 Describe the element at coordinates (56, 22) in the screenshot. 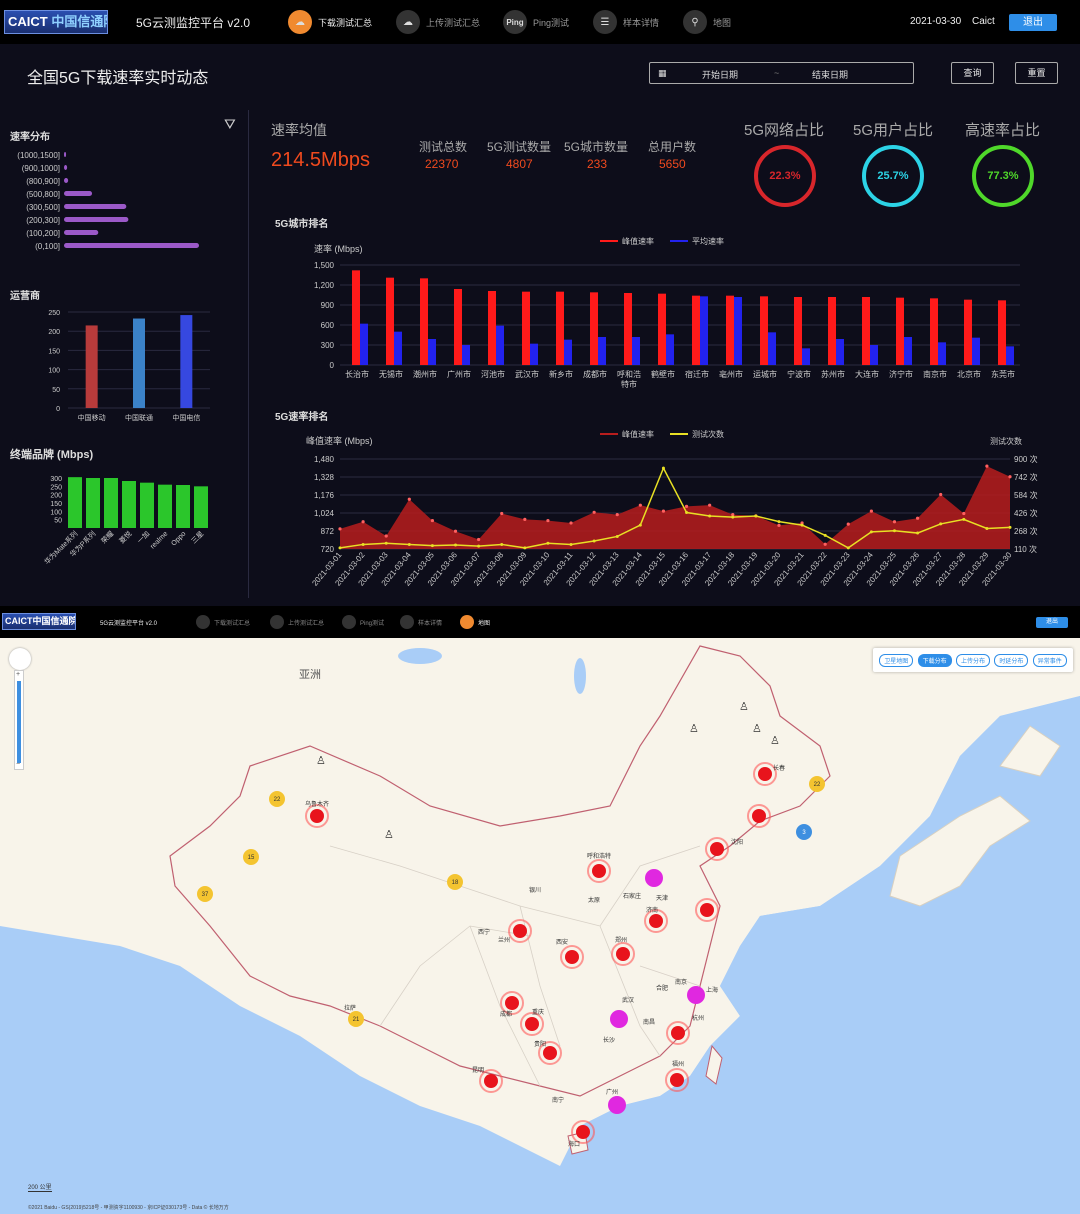

I see `caict-logo: CAICT 中国信通院` at that location.